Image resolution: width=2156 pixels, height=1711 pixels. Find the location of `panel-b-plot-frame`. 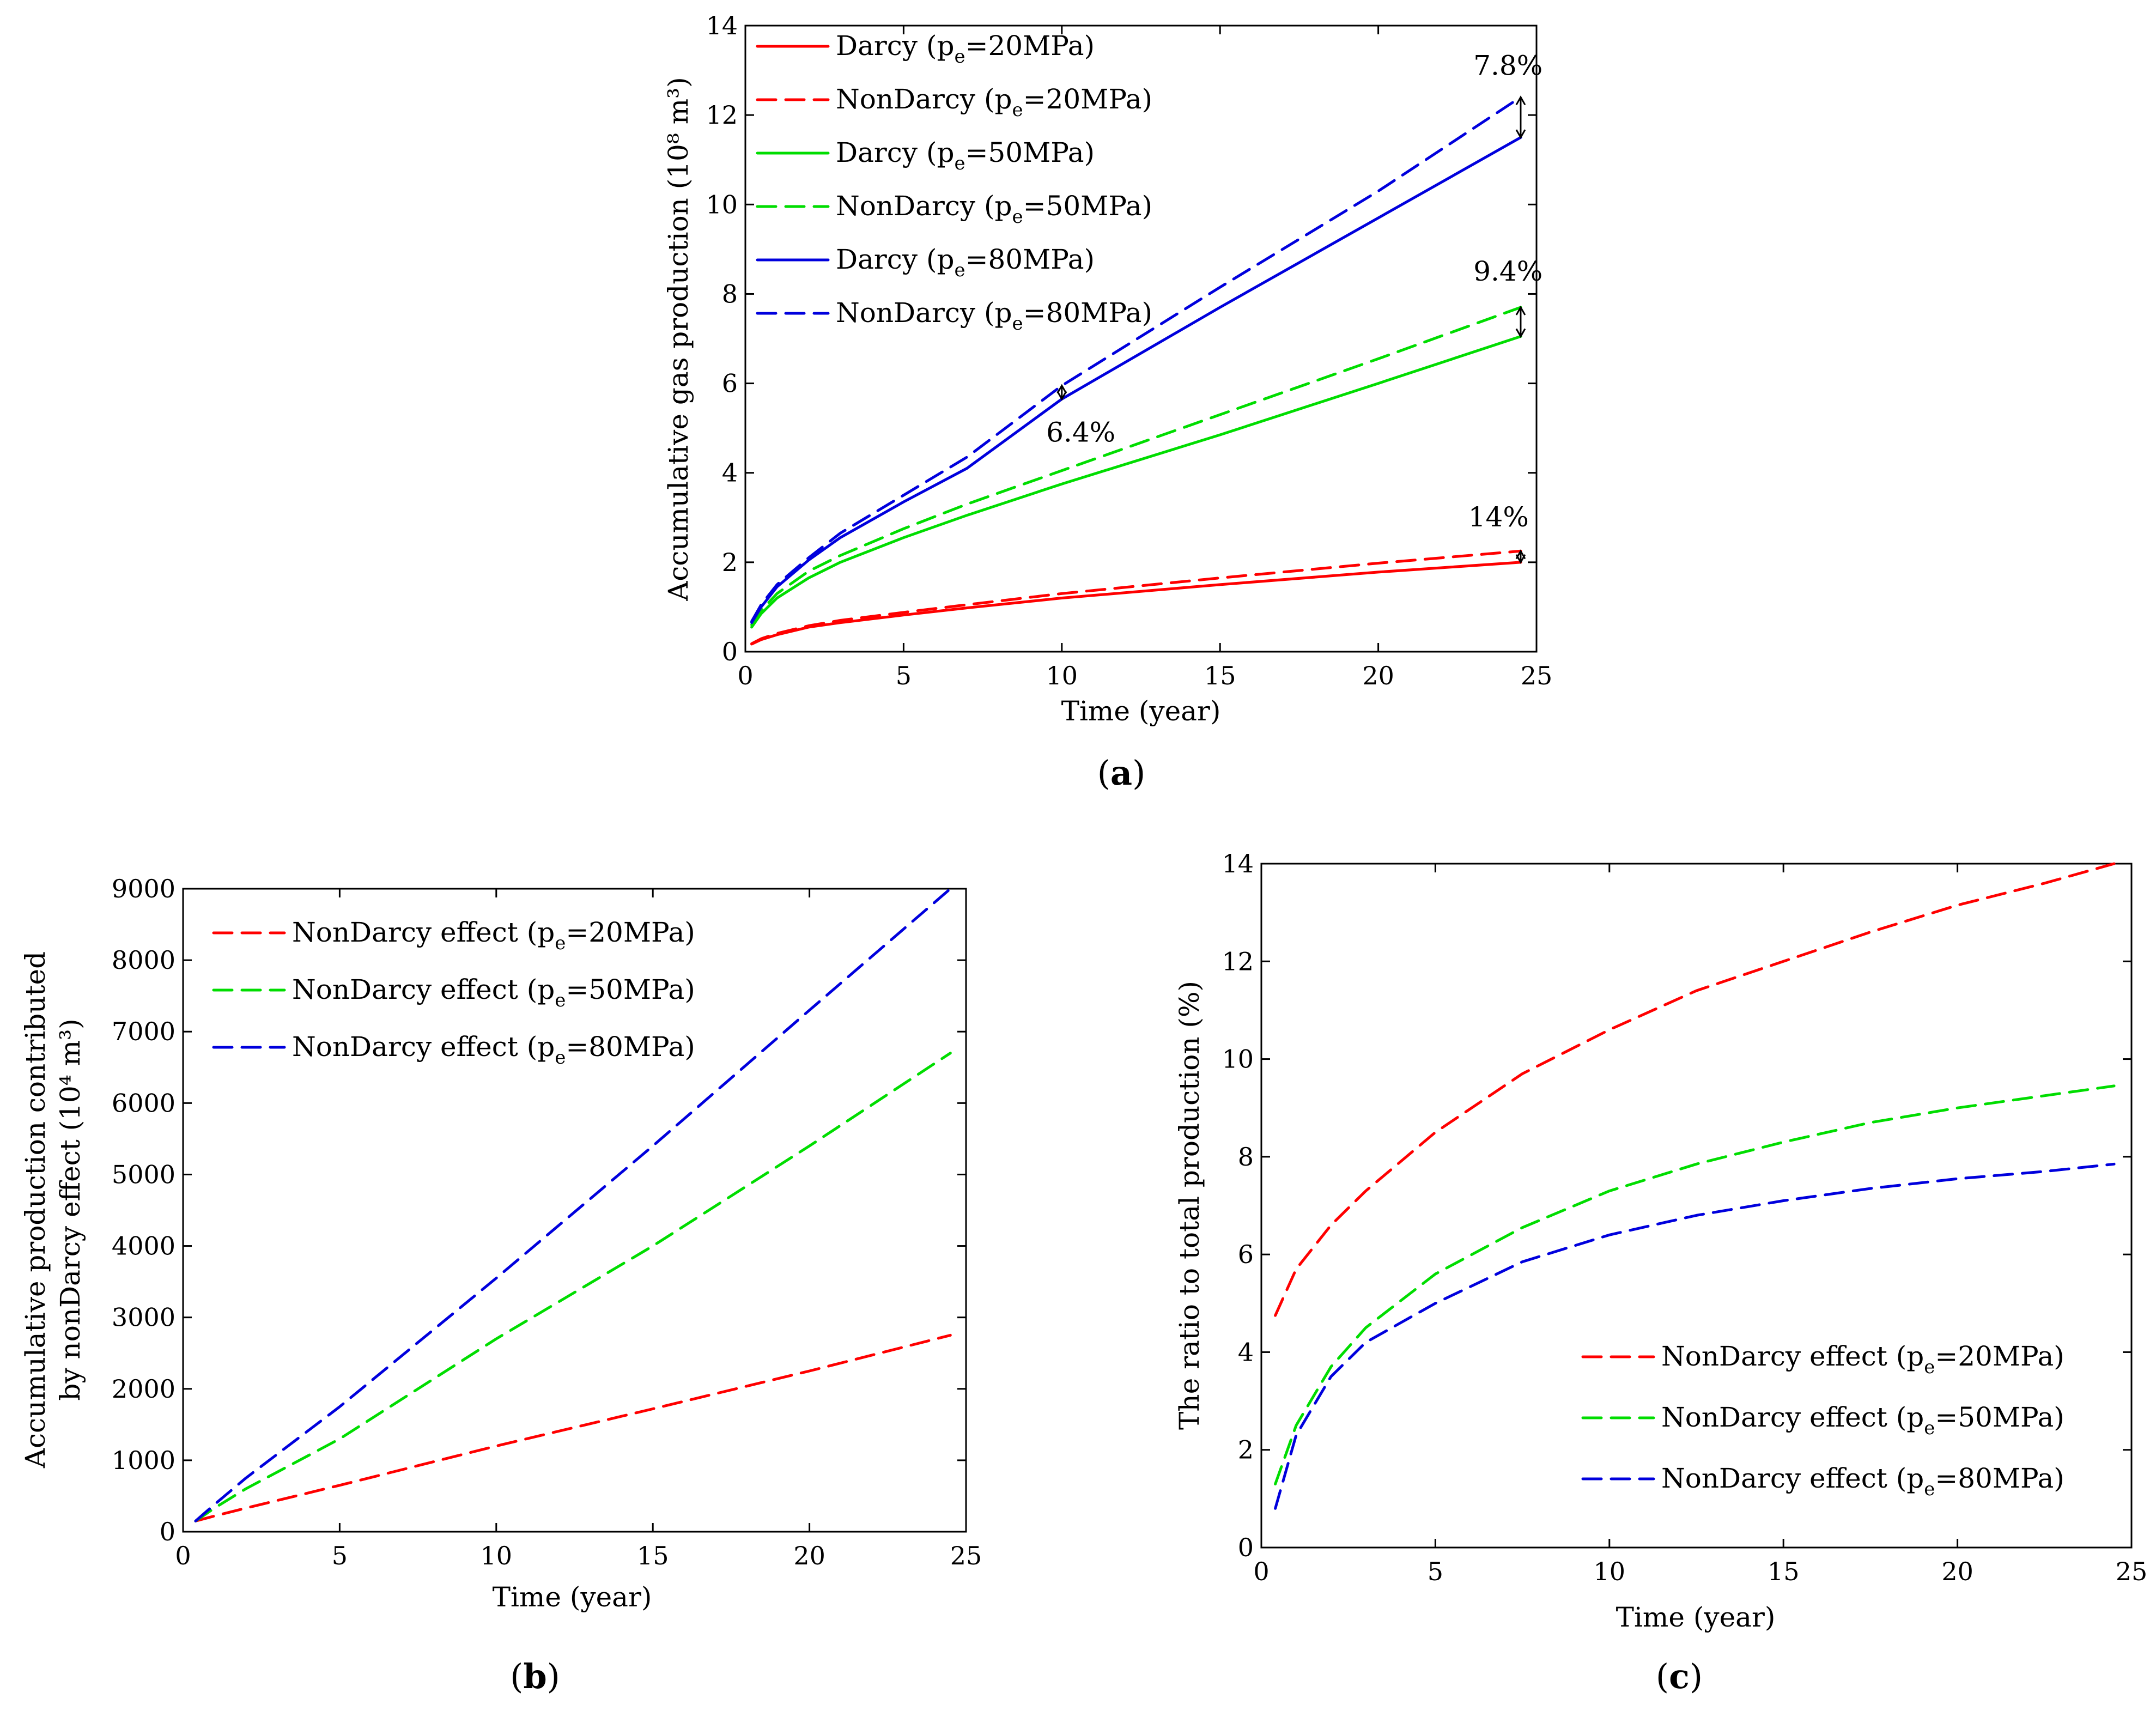

panel-b-plot-frame is located at coordinates (574, 1210).